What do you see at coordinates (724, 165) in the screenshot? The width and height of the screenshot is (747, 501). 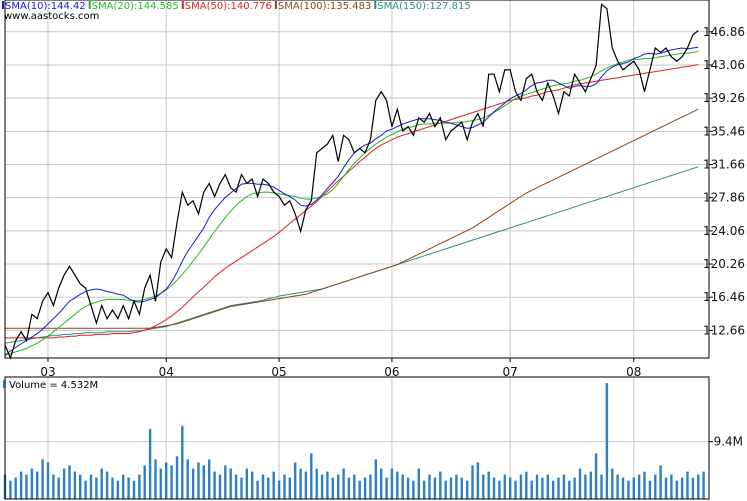 I see `y-tick-label: 131.66` at bounding box center [724, 165].